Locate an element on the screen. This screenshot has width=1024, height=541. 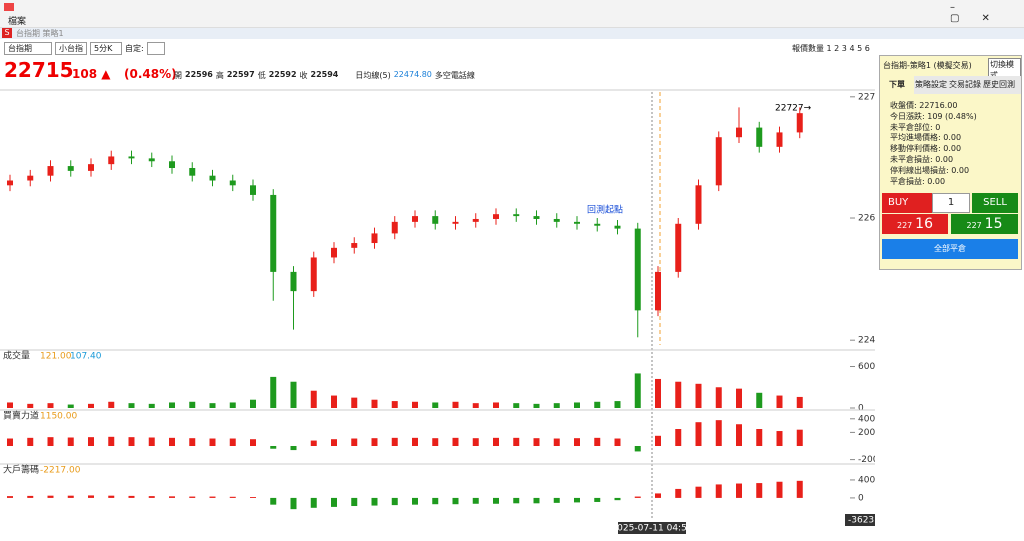
date-box is located at coordinates (652, 528).